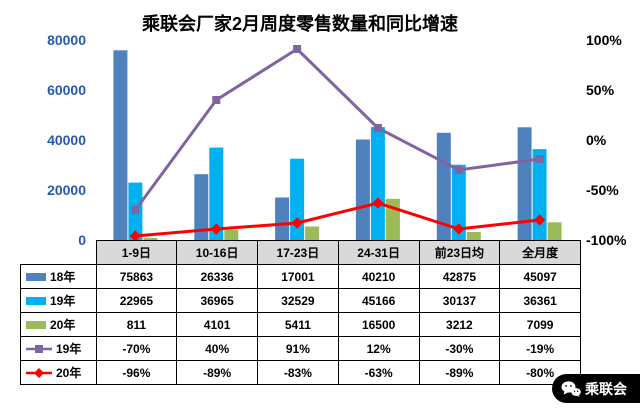  Describe the element at coordinates (120, 145) in the screenshot. I see `bar-18年-1-9日` at that location.